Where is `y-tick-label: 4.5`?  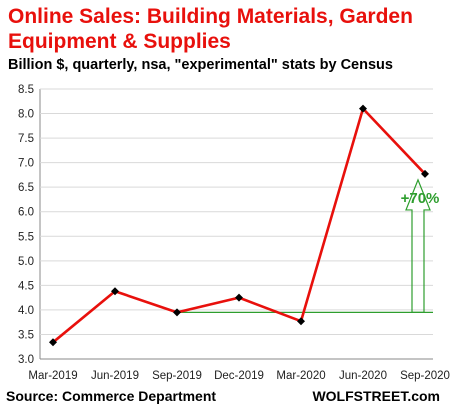 y-tick-label: 4.5 is located at coordinates (26, 286).